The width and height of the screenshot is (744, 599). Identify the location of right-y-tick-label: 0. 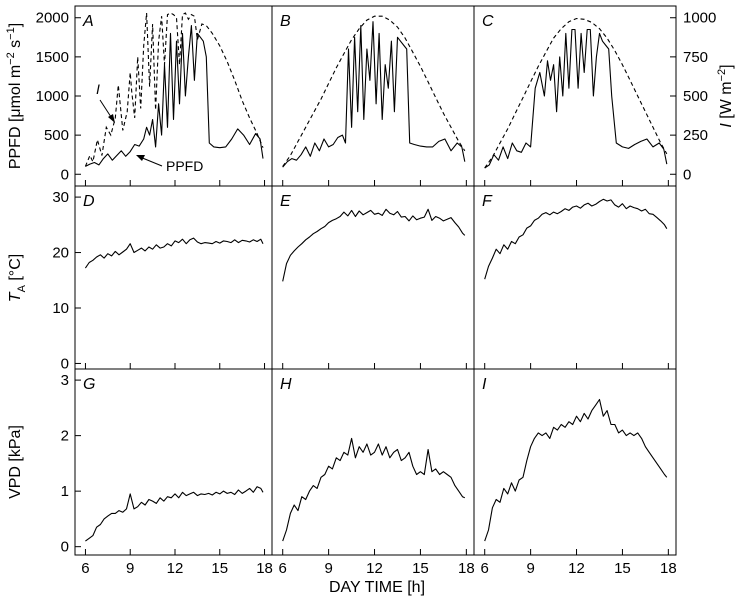
(687, 174).